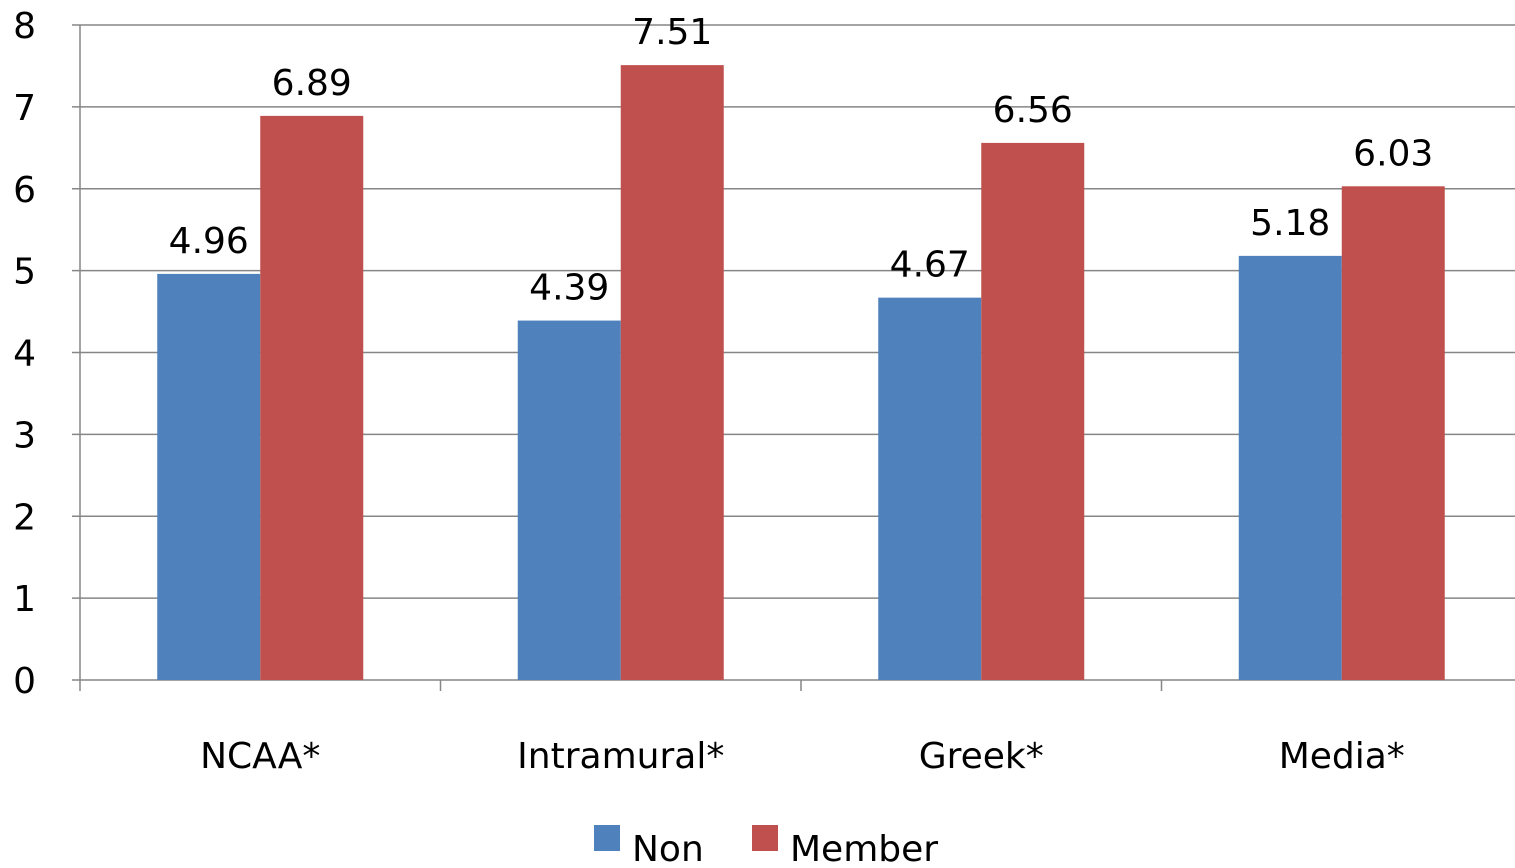 This screenshot has height=868, width=1515. I want to click on y-tick-label: 5, so click(24, 272).